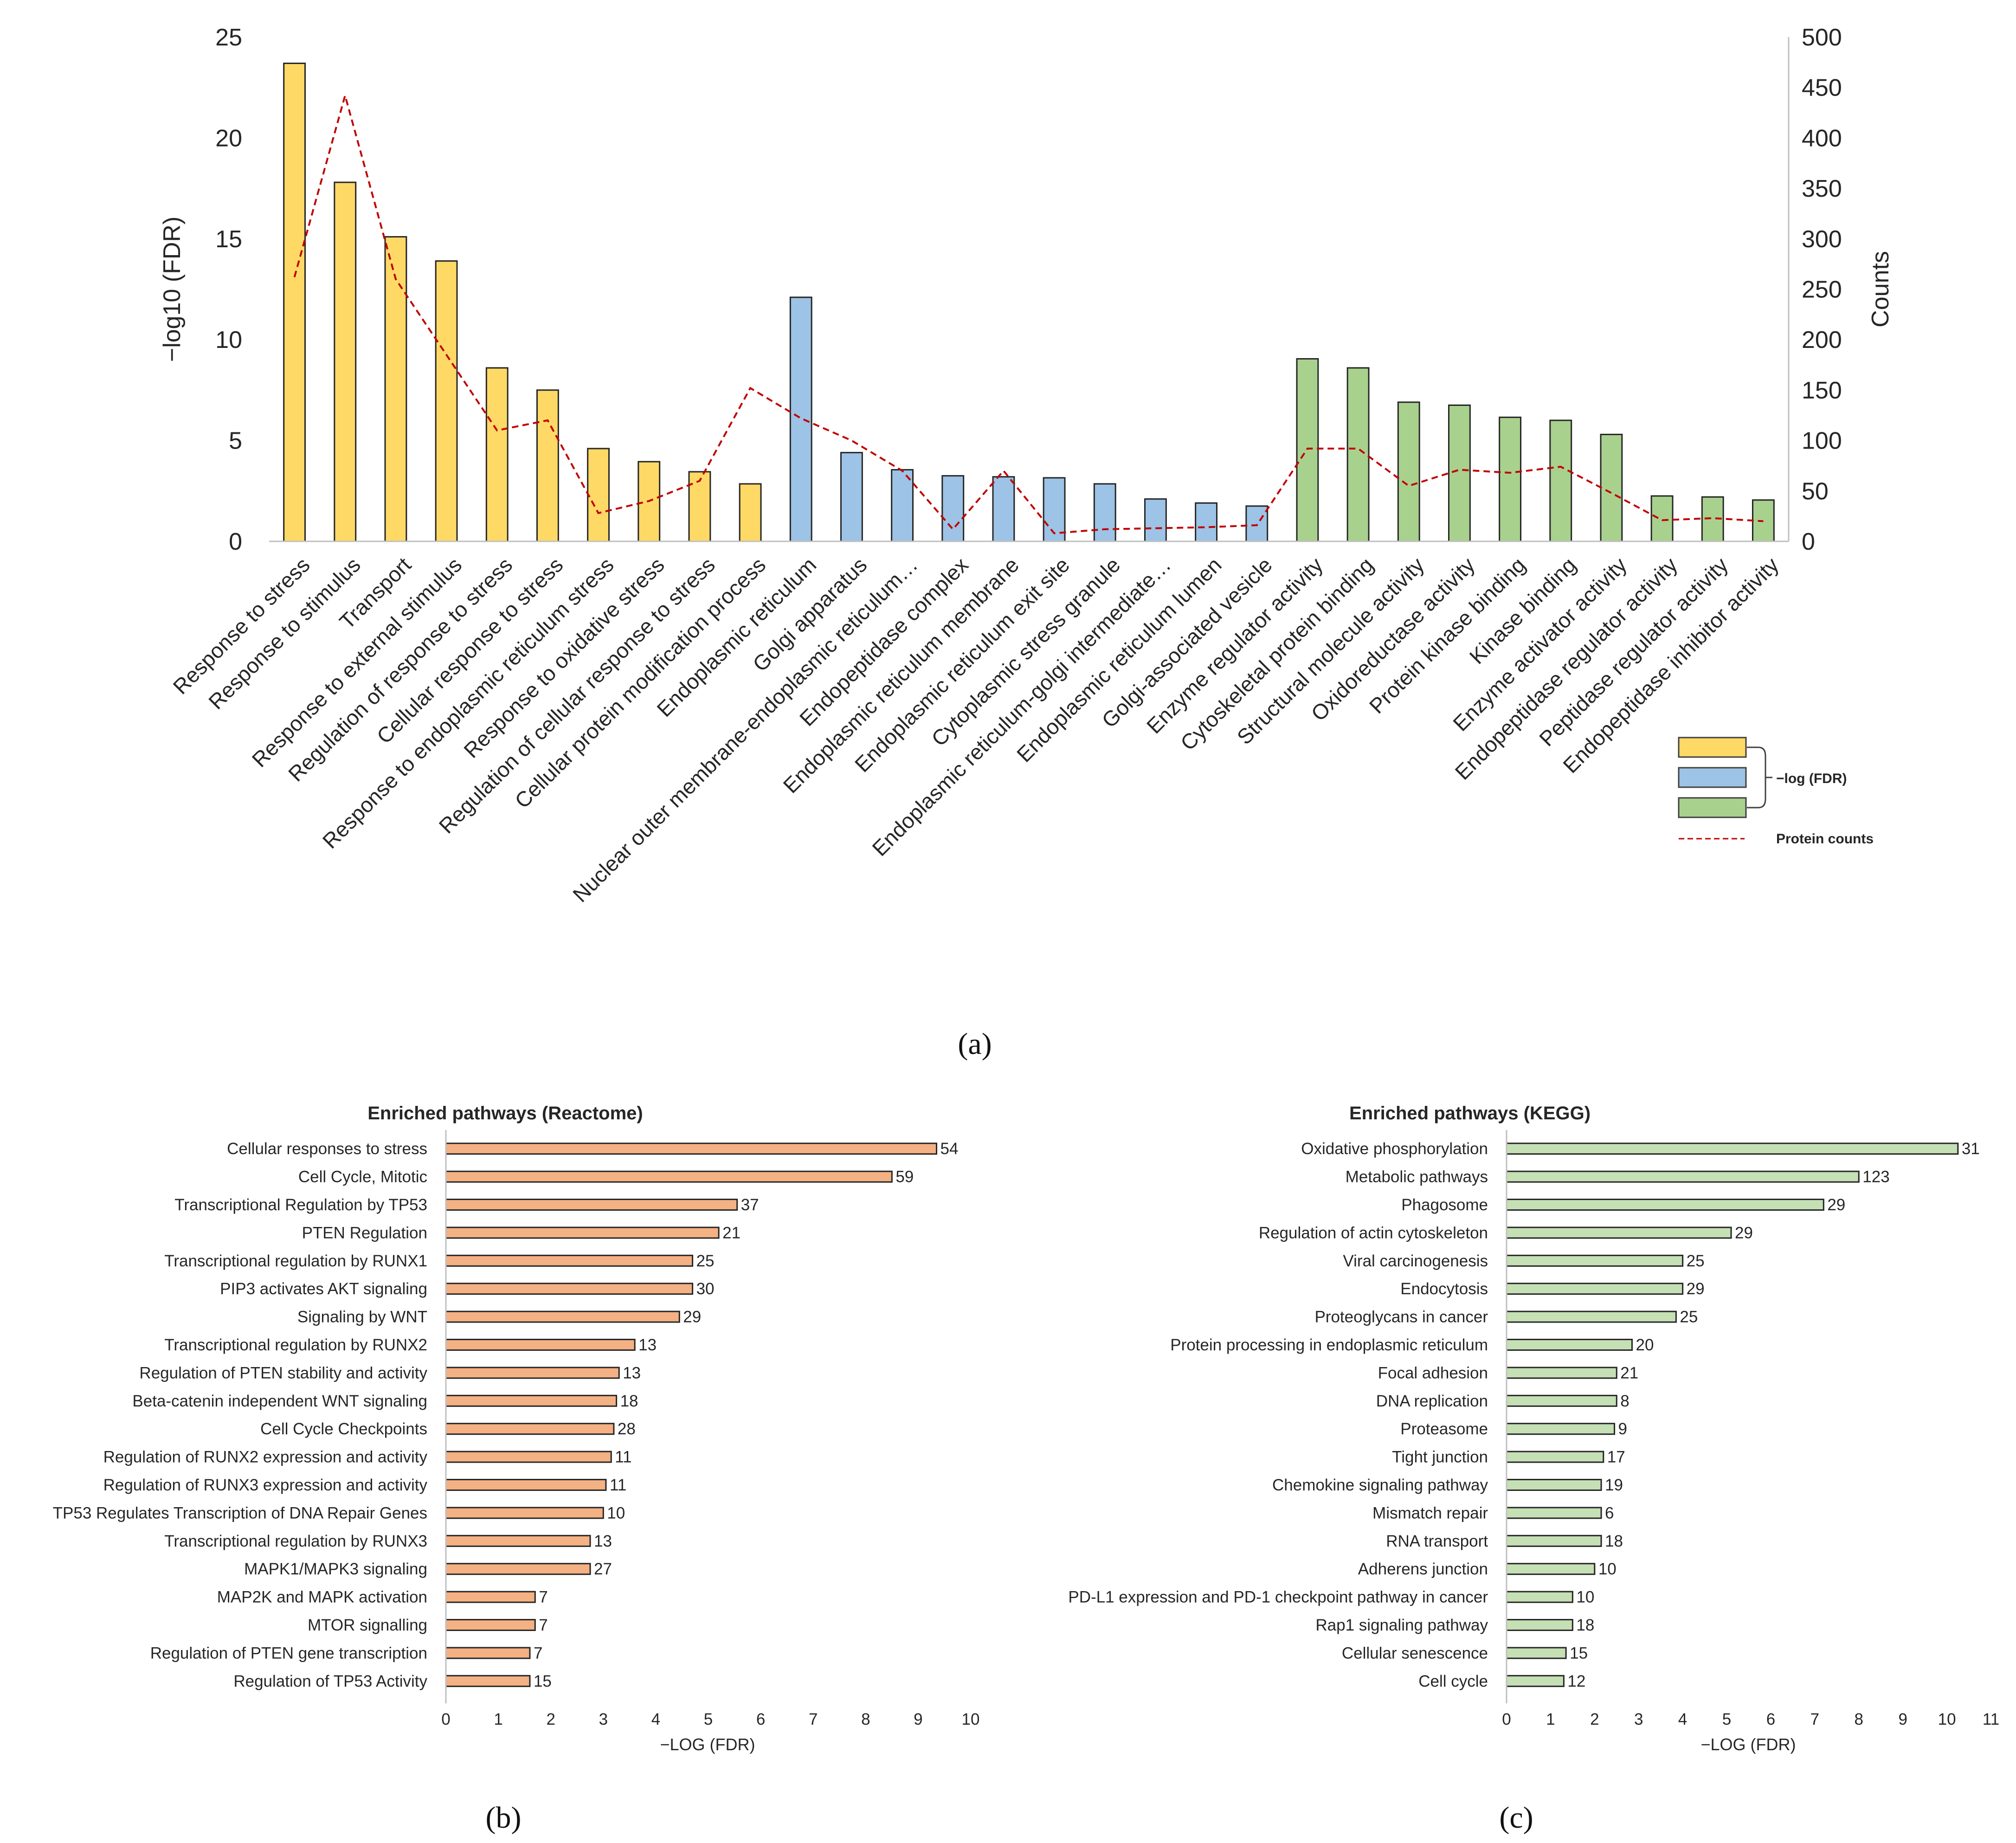 The height and width of the screenshot is (1843, 2016). What do you see at coordinates (1814, 1719) in the screenshot?
I see `x-tick-c-7: 7` at bounding box center [1814, 1719].